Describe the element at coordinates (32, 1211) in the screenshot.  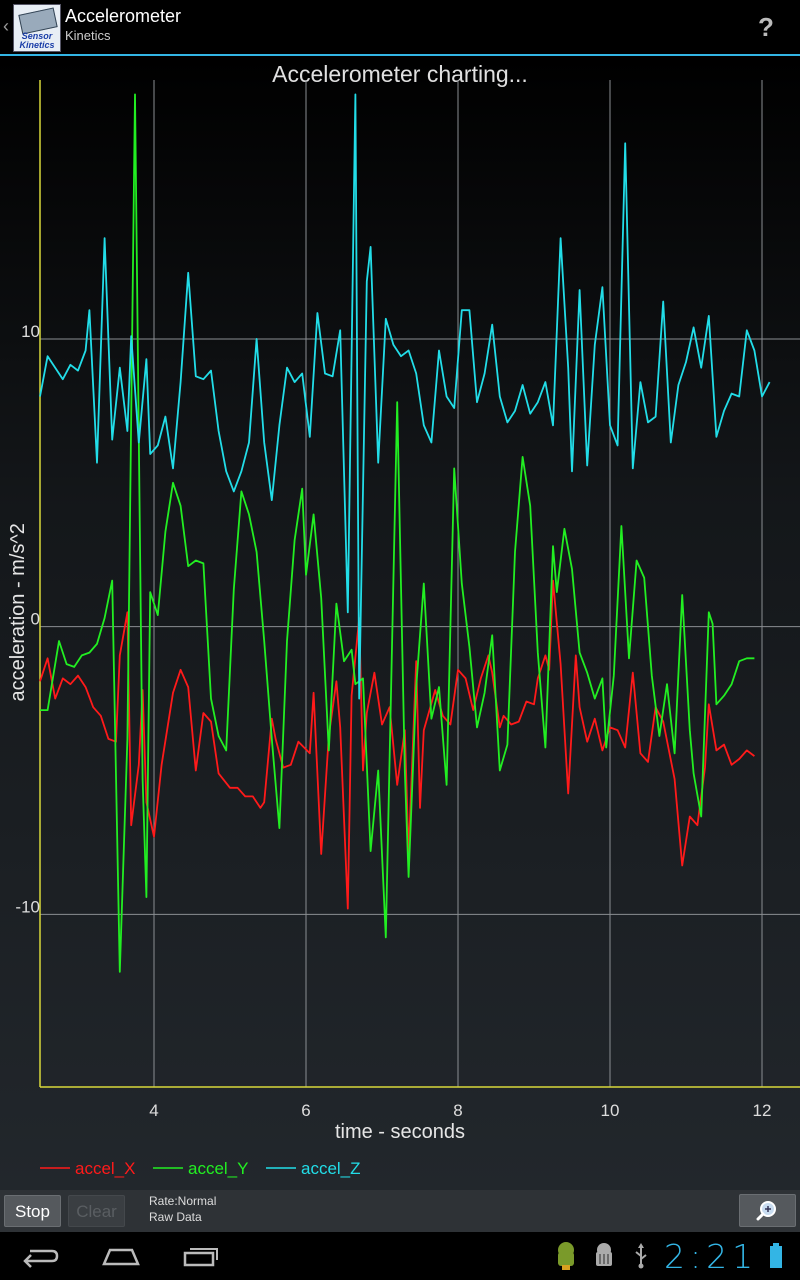
I see `stop-button: Stop` at that location.